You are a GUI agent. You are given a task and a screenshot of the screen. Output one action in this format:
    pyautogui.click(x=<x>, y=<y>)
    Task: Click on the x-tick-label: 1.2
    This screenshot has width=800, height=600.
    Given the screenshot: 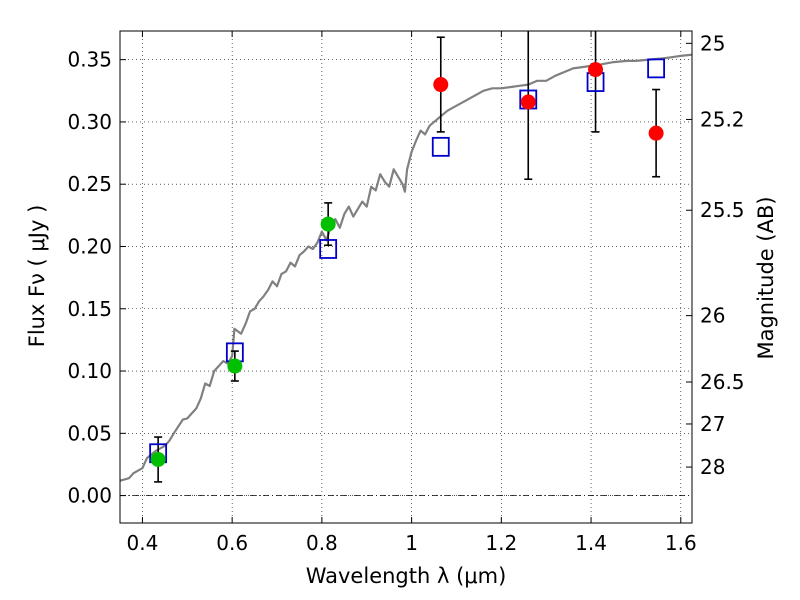 What is the action you would take?
    pyautogui.click(x=501, y=543)
    